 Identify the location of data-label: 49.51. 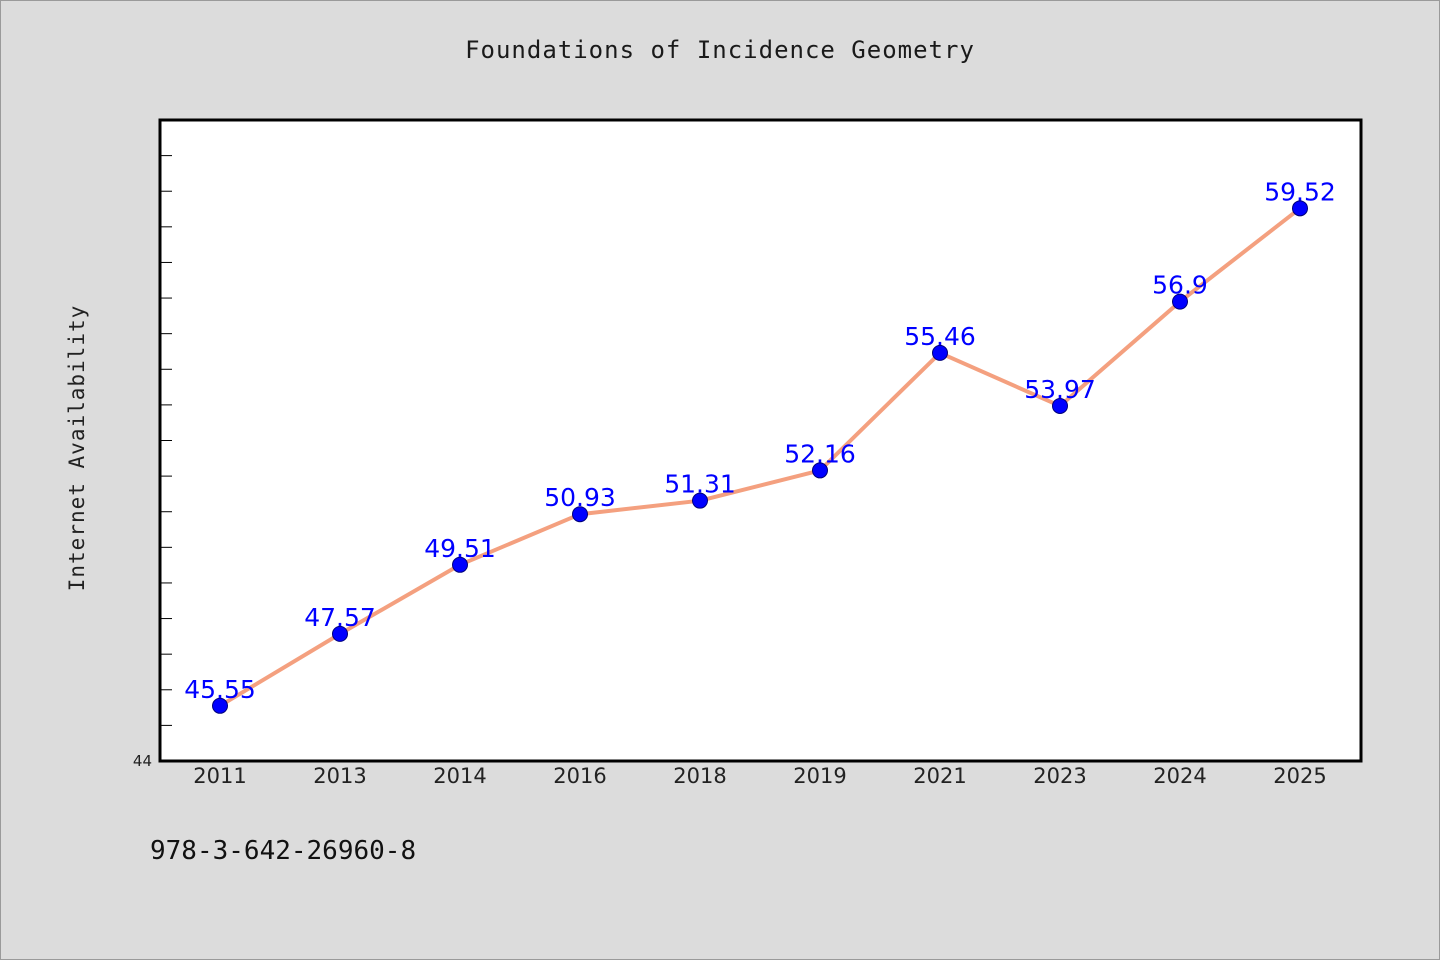
(460, 548).